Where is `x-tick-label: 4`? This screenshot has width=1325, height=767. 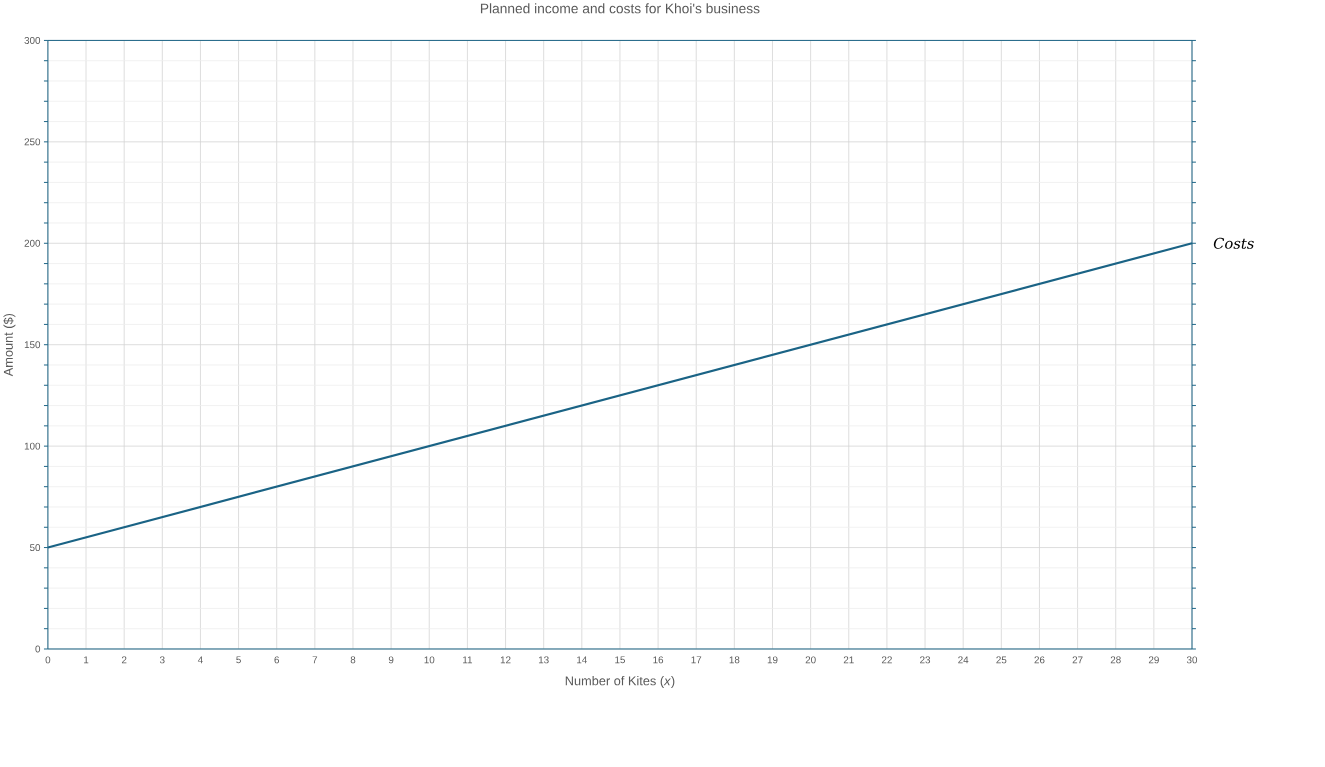
x-tick-label: 4 is located at coordinates (200, 660).